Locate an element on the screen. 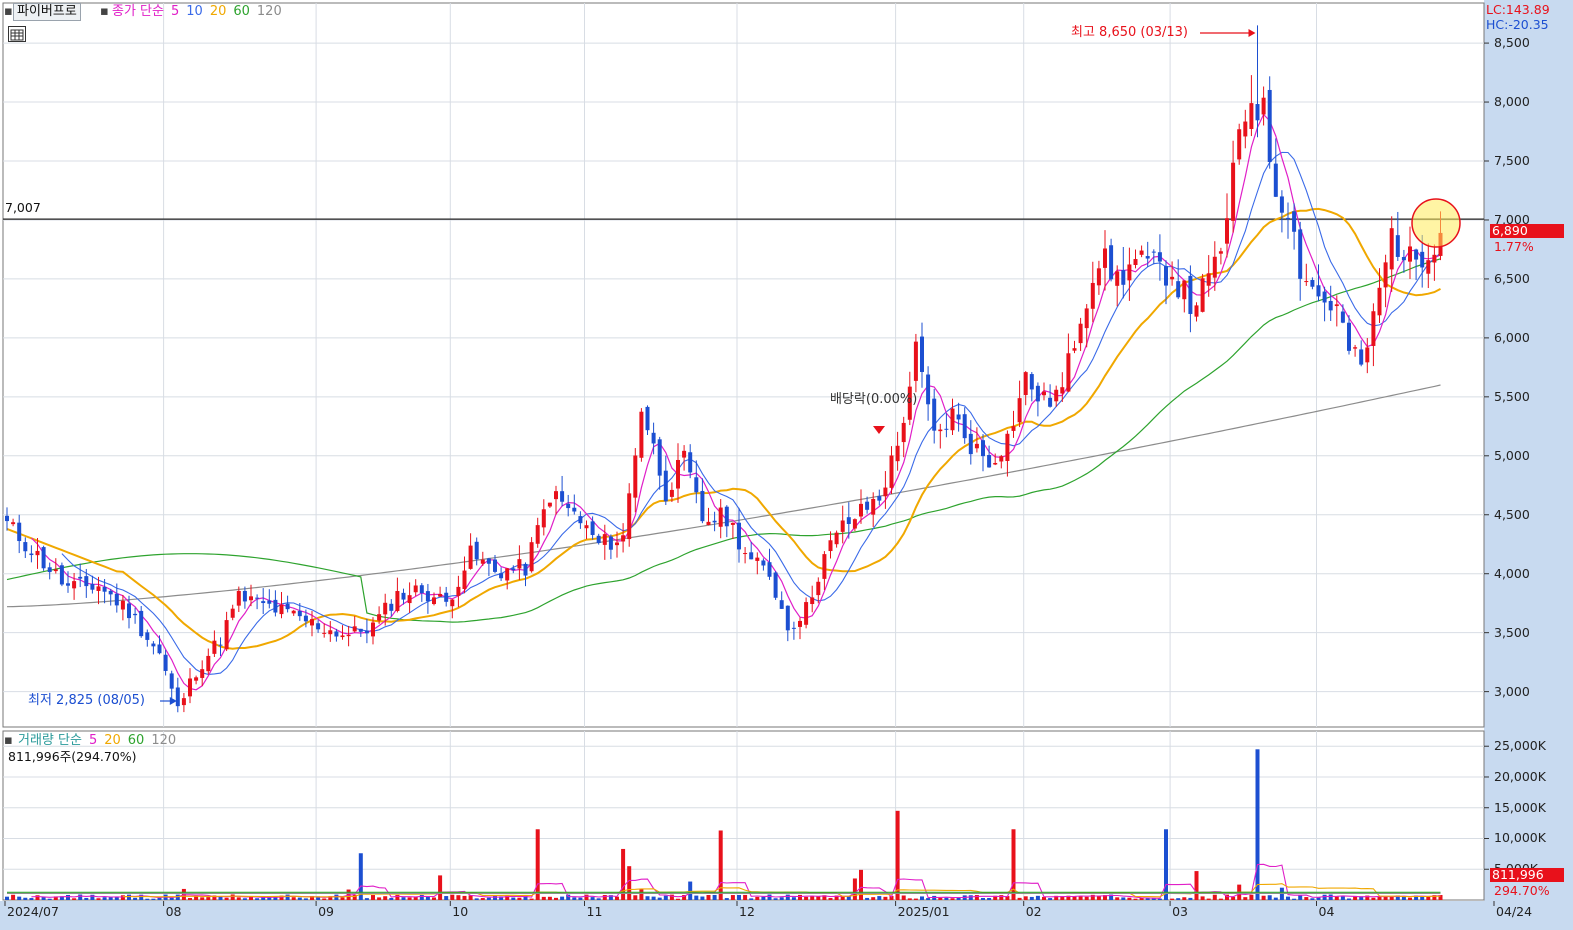  menu-square-icon: ▪ is located at coordinates (8, 11).